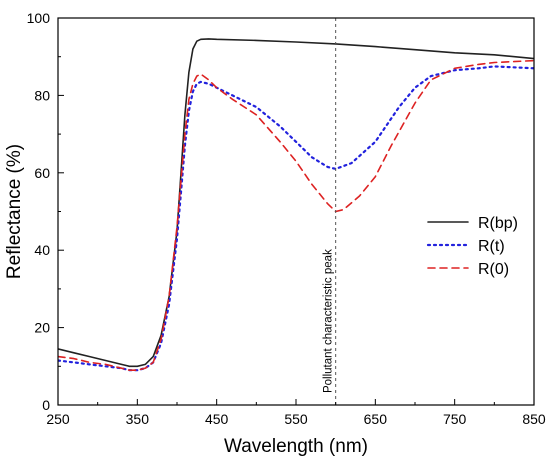  I want to click on legend-label-2: R(t), so click(491, 246).